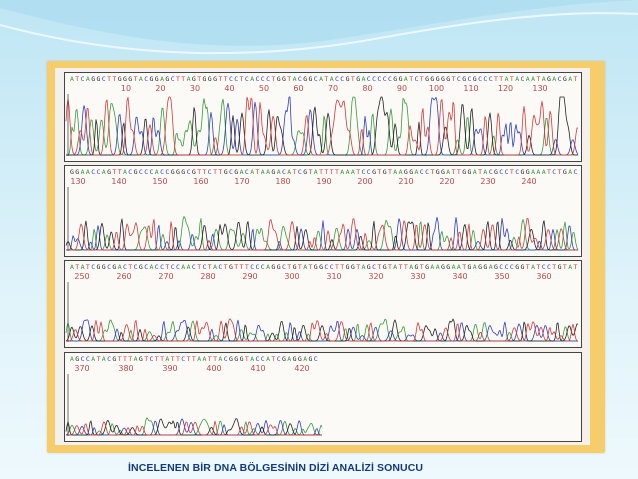  What do you see at coordinates (539, 88) in the screenshot?
I see `position-tick-label: 130` at bounding box center [539, 88].